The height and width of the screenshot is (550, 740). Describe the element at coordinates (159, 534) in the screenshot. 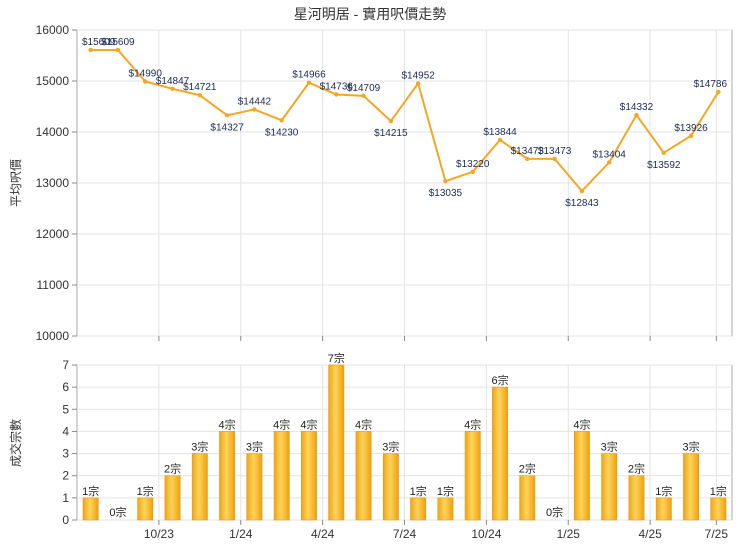

I see `x-tick-label: 10/23` at that location.